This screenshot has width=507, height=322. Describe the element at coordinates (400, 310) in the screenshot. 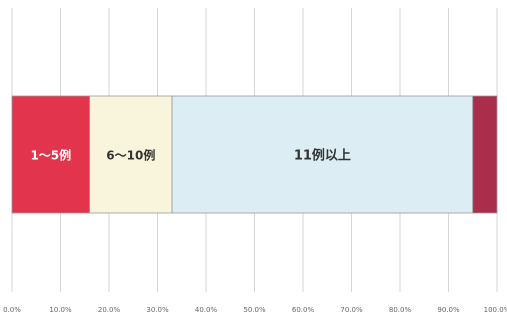

I see `x-tick-label: 80.0%` at that location.